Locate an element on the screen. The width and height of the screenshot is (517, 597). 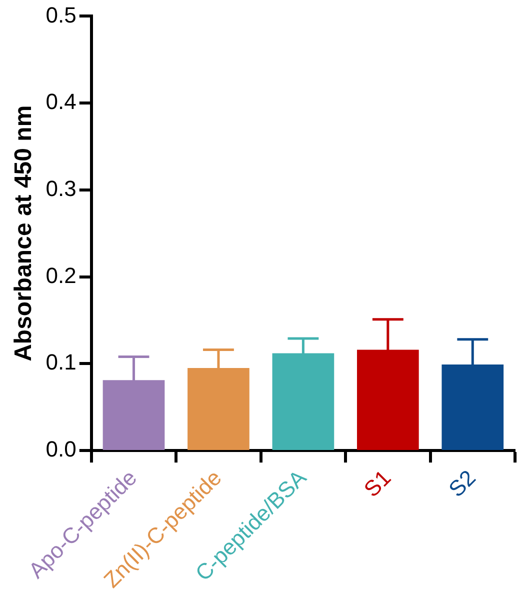
x-tick-label: S2 is located at coordinates (462, 483).